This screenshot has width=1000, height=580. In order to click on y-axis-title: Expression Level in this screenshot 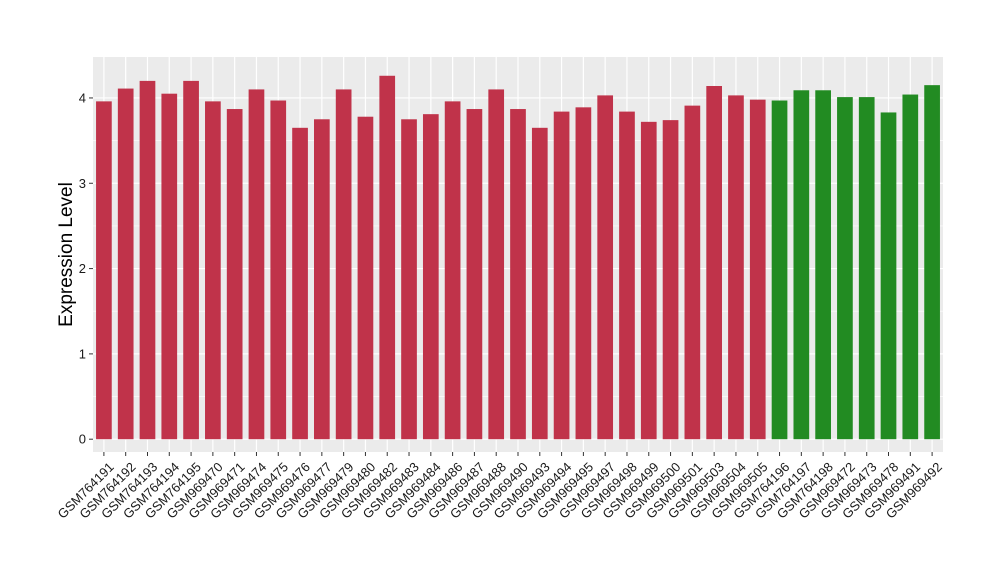, I will do `click(66, 254)`.